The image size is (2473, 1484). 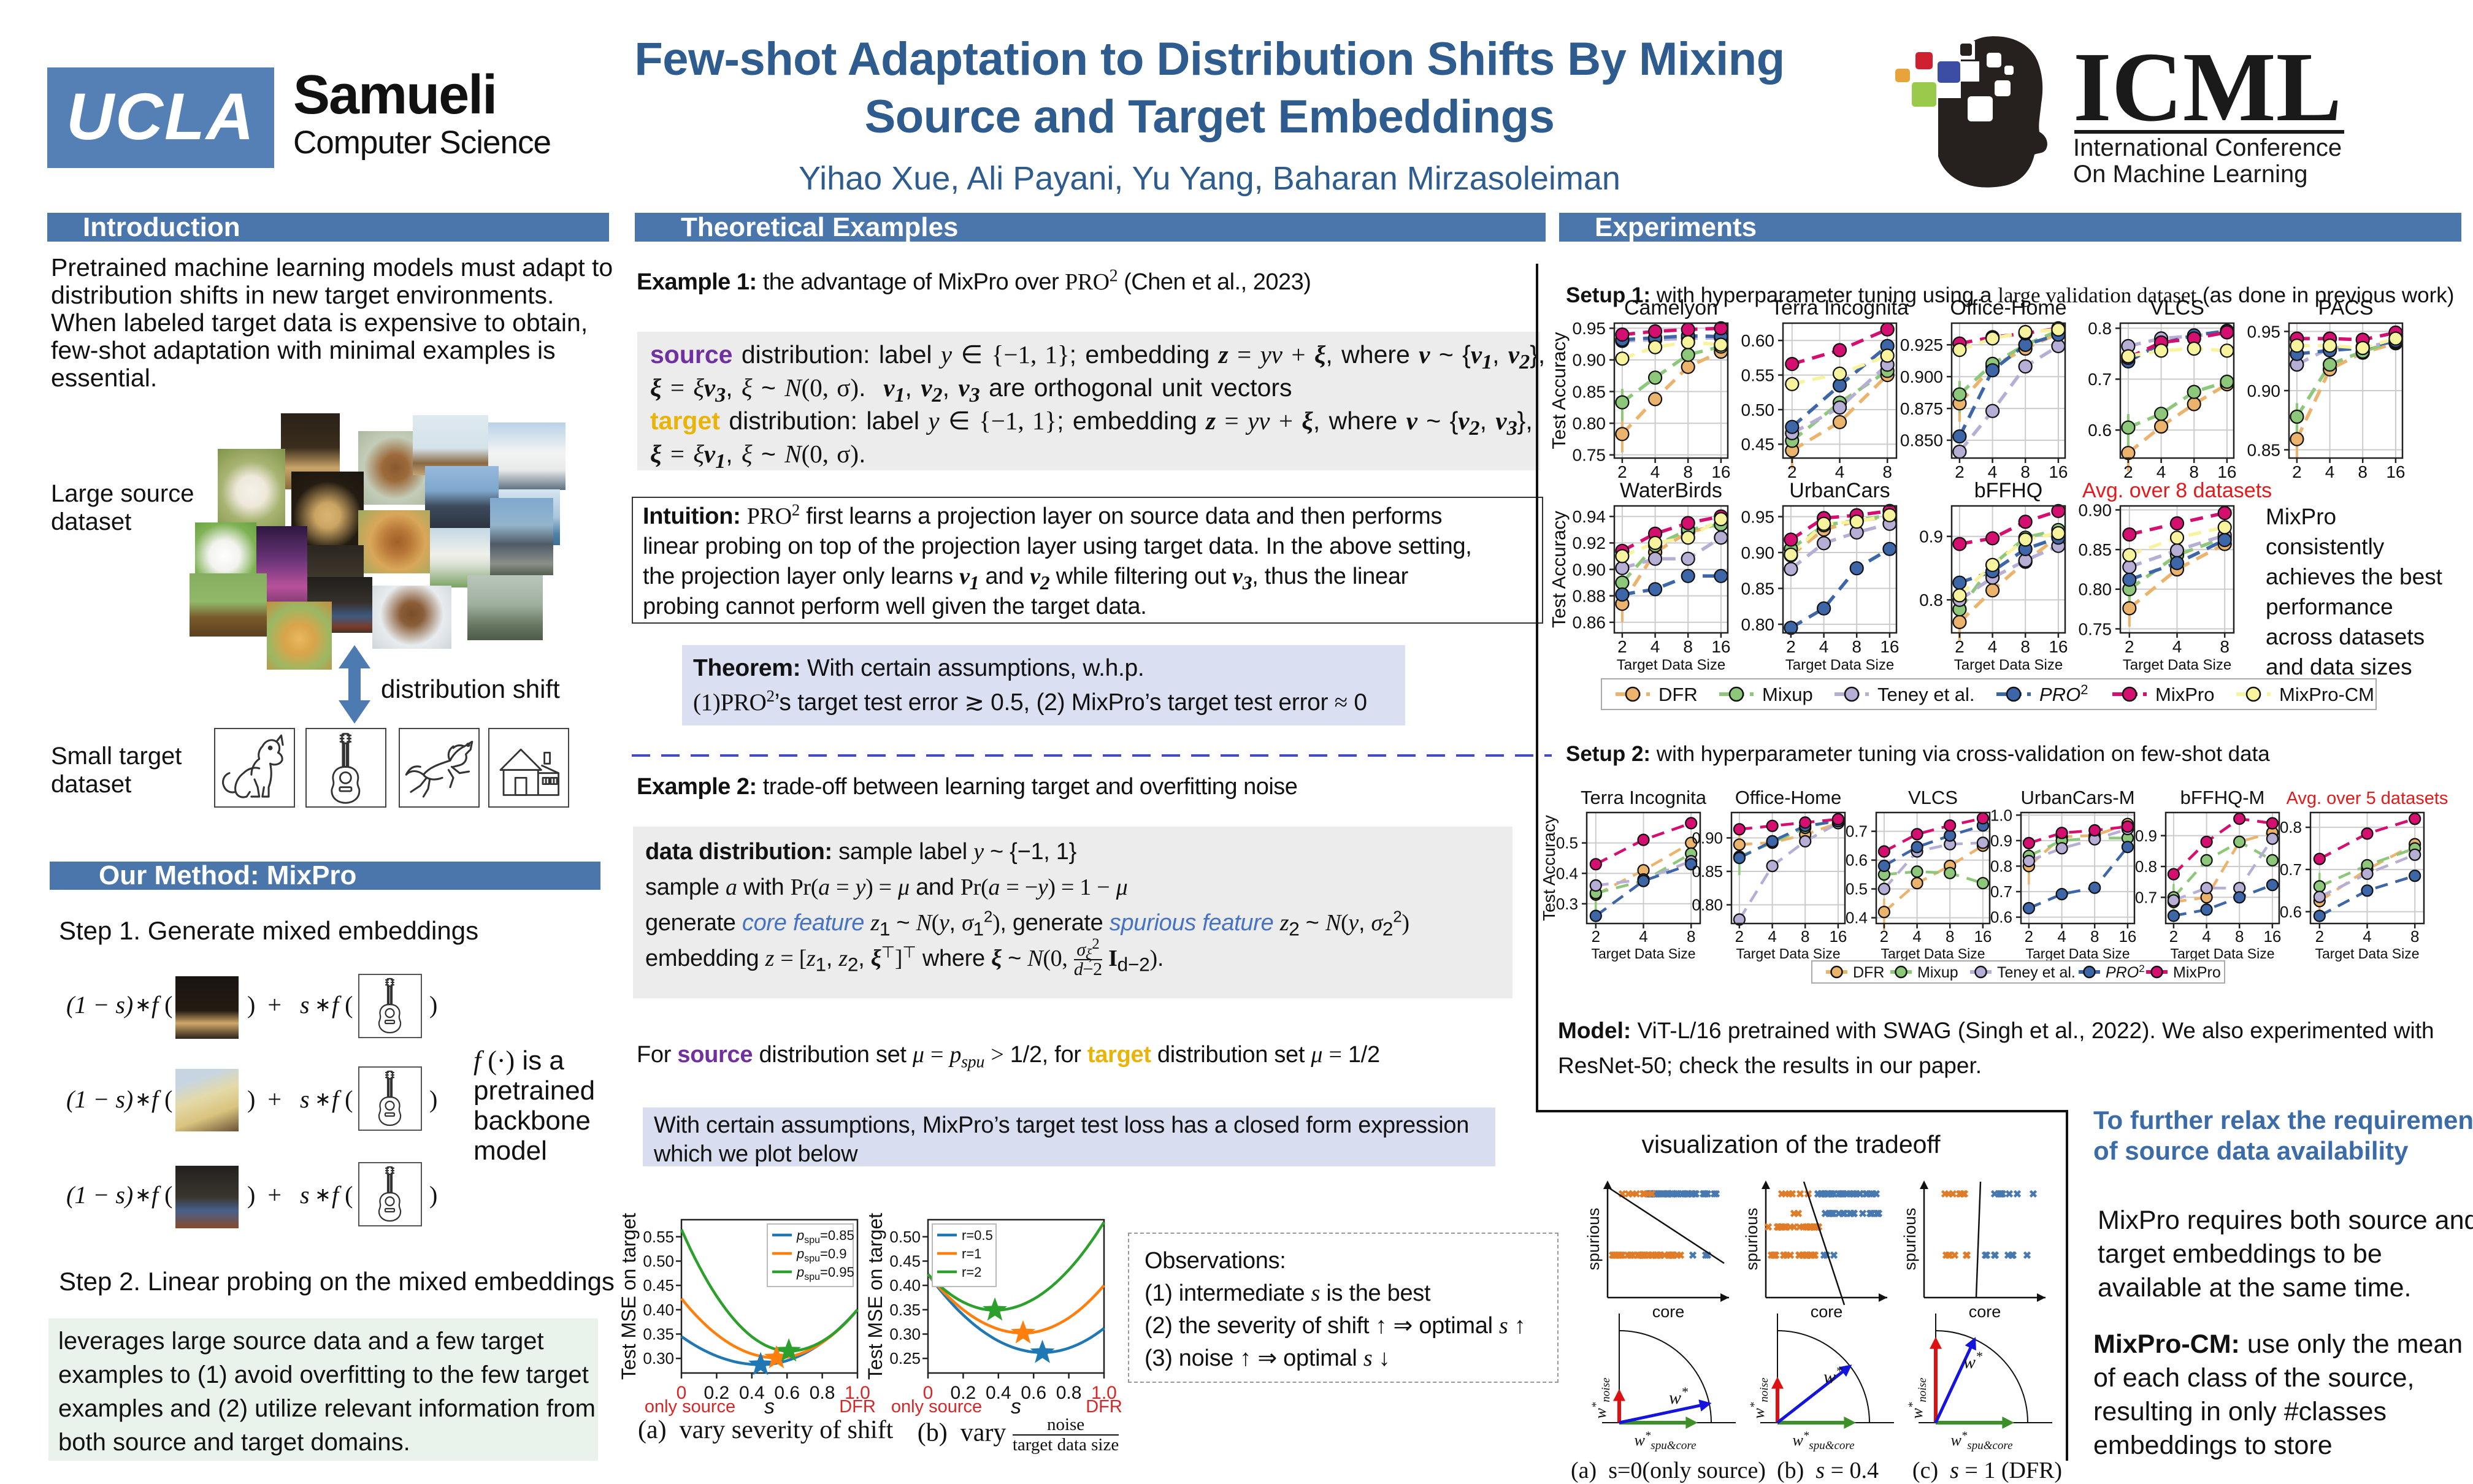 What do you see at coordinates (971, 1253) in the screenshot?
I see `svg-text: r=1` at bounding box center [971, 1253].